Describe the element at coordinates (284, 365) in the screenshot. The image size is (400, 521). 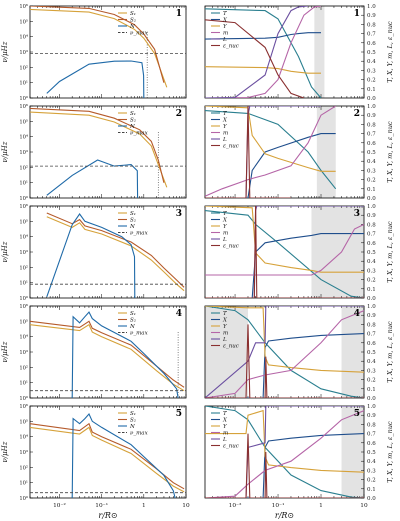
I see `series-line-X` at that location.